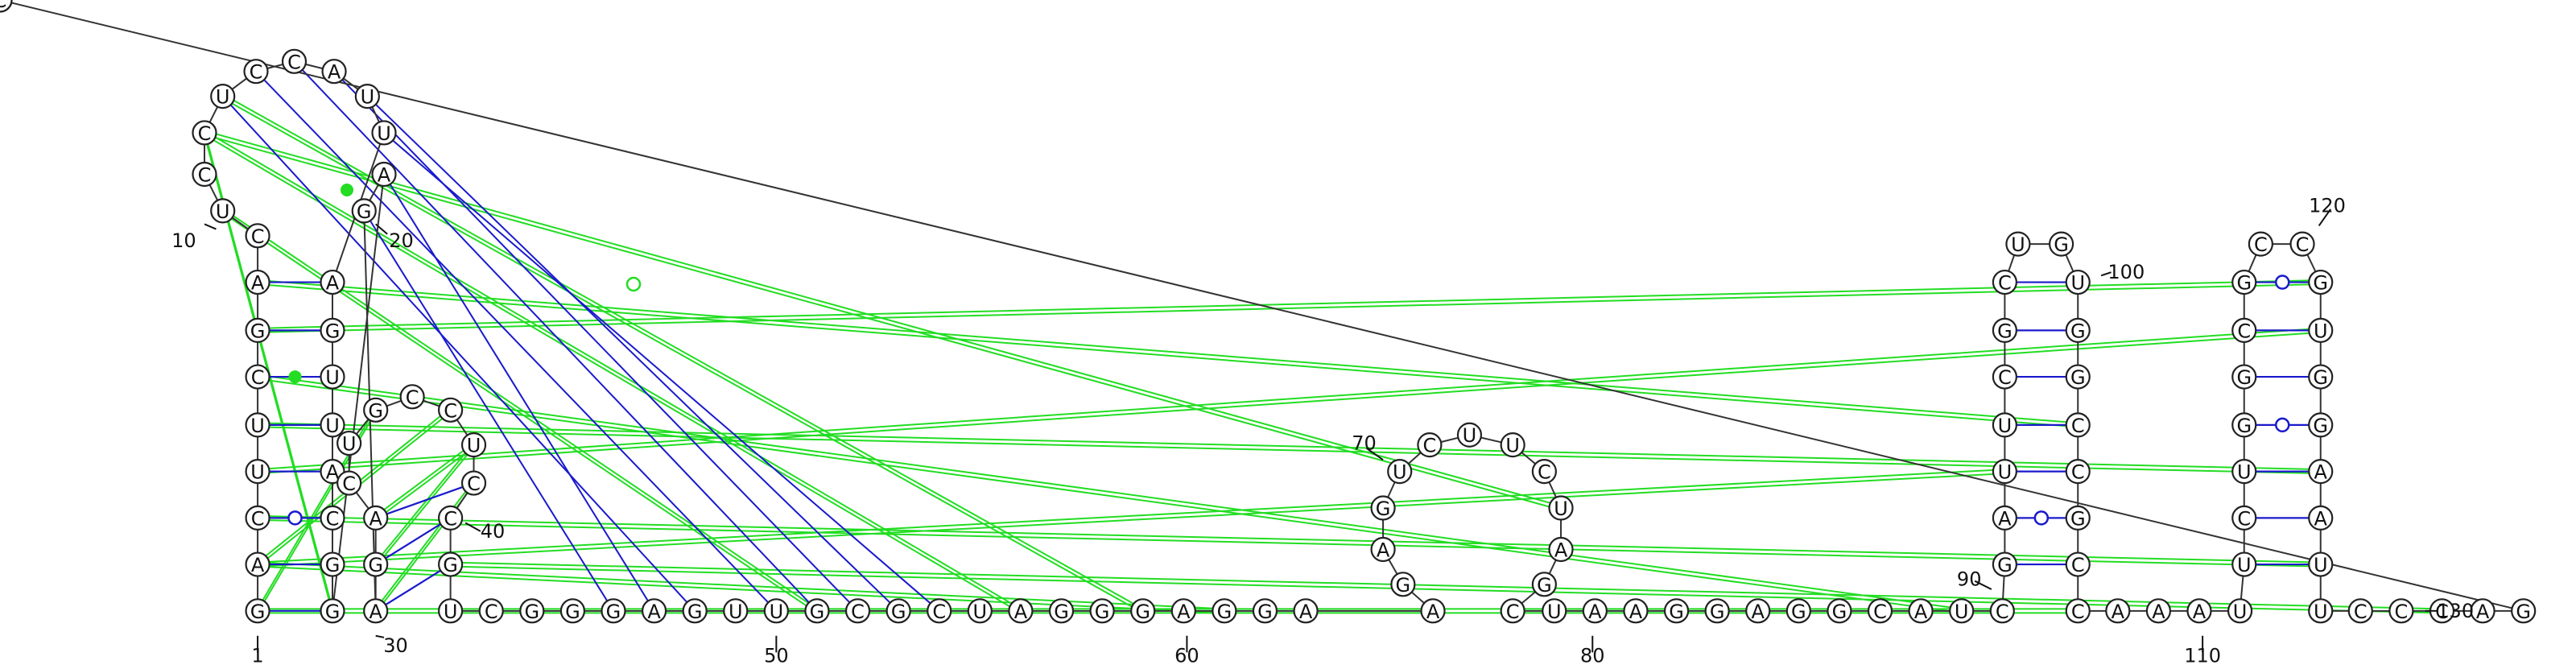 The image size is (2576, 669). What do you see at coordinates (2202, 654) in the screenshot?
I see `position-number: 110` at bounding box center [2202, 654].